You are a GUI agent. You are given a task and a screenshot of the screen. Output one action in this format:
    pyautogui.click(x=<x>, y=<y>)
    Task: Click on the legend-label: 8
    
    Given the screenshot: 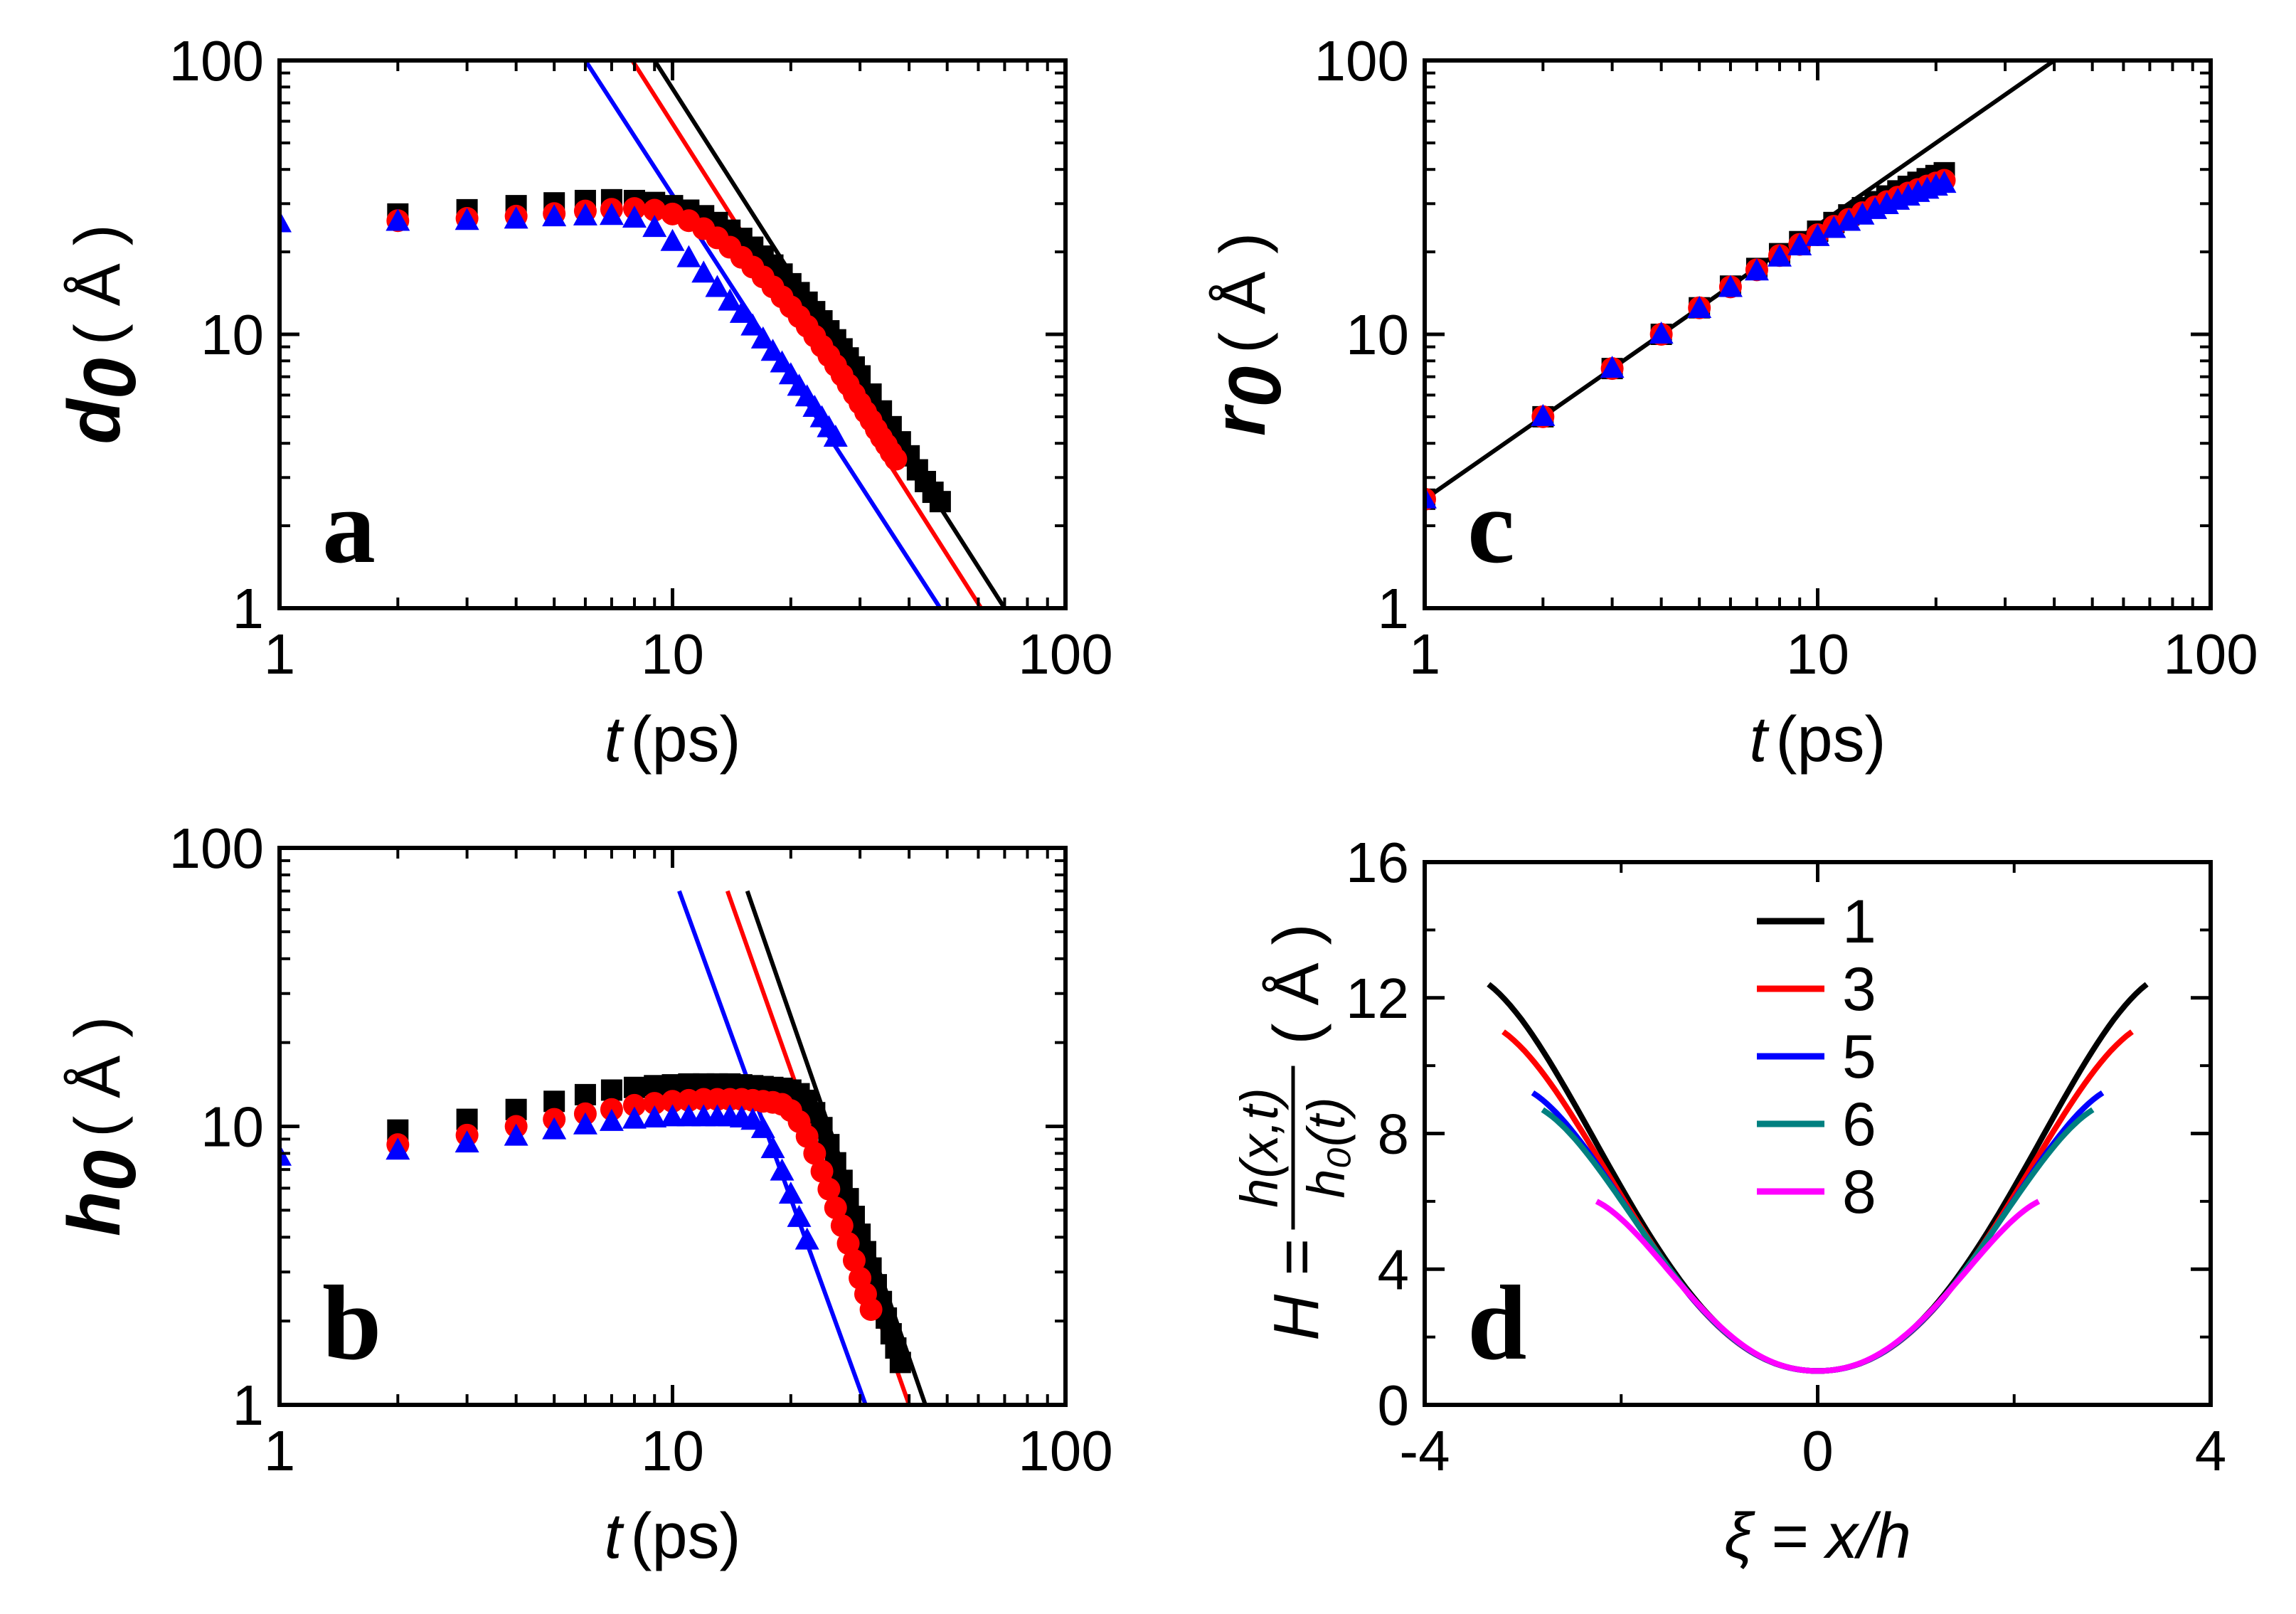 What is the action you would take?
    pyautogui.click(x=1859, y=1192)
    